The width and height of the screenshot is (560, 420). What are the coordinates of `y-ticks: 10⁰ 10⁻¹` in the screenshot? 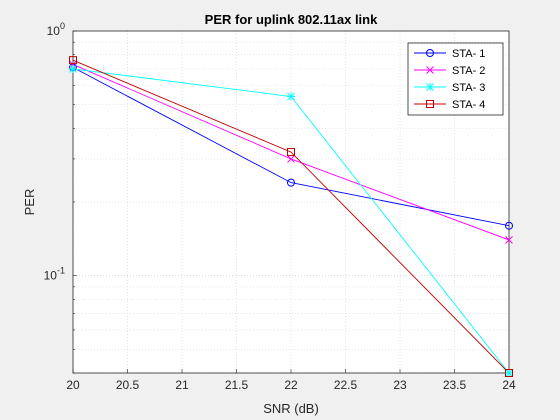 It's located at (60, 197).